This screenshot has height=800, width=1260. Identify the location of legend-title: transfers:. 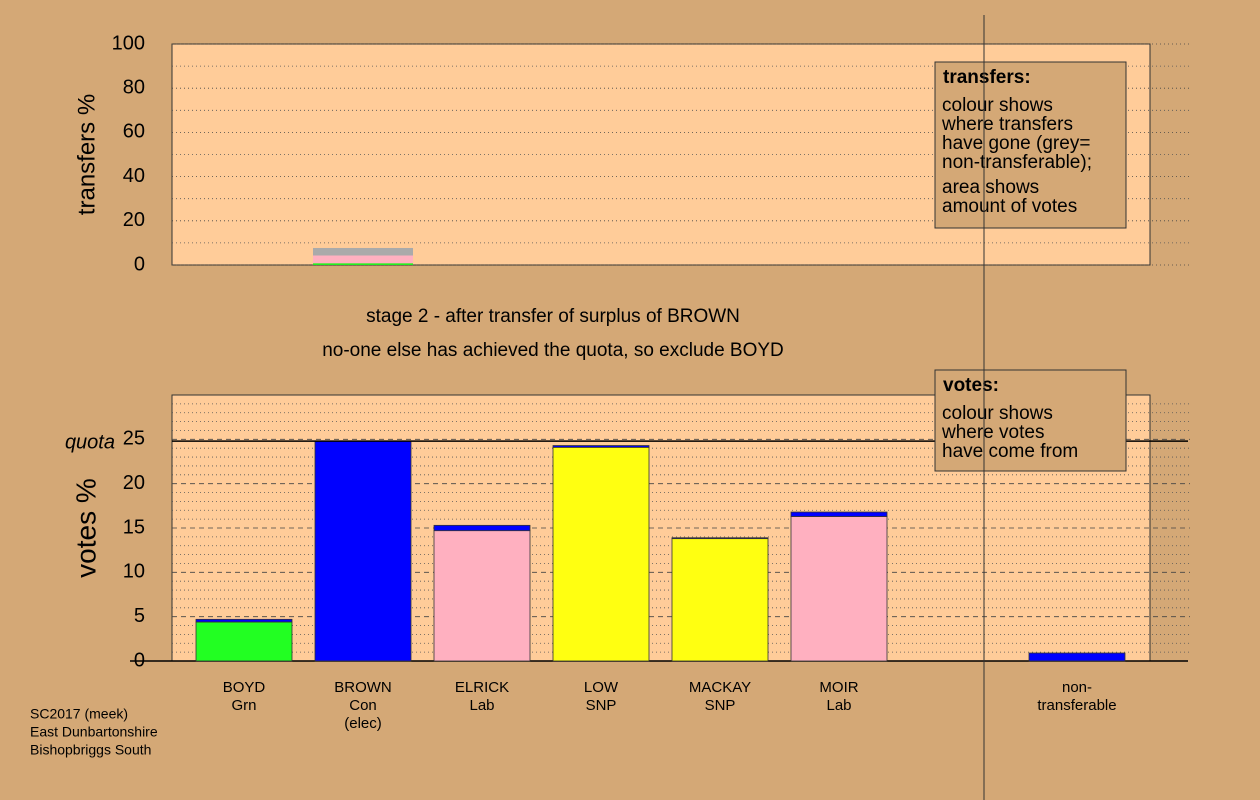
(987, 77).